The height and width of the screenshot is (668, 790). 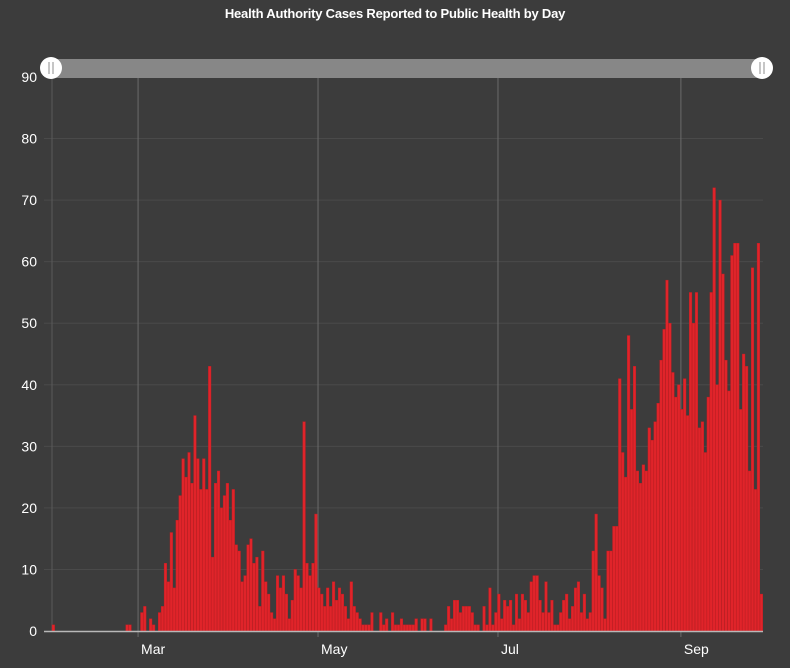 I want to click on range-slider, so click(x=406, y=68).